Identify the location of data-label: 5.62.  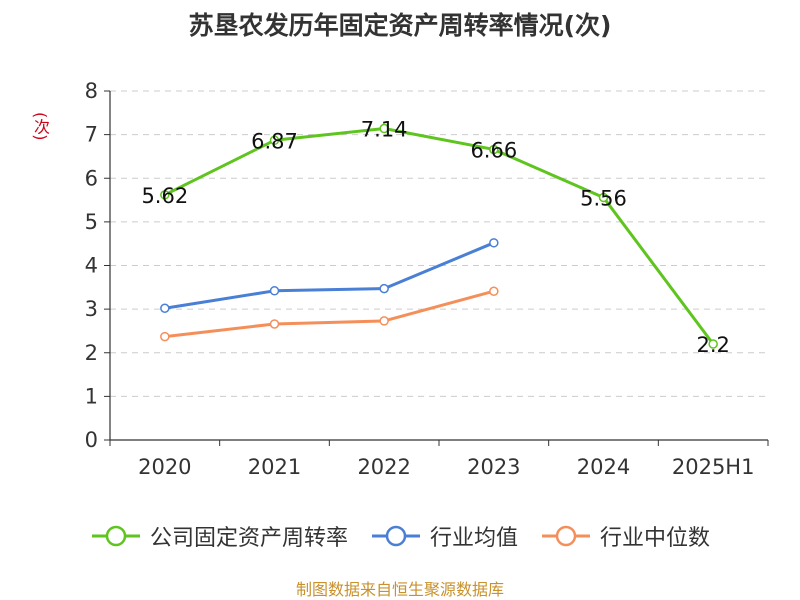
(164, 196).